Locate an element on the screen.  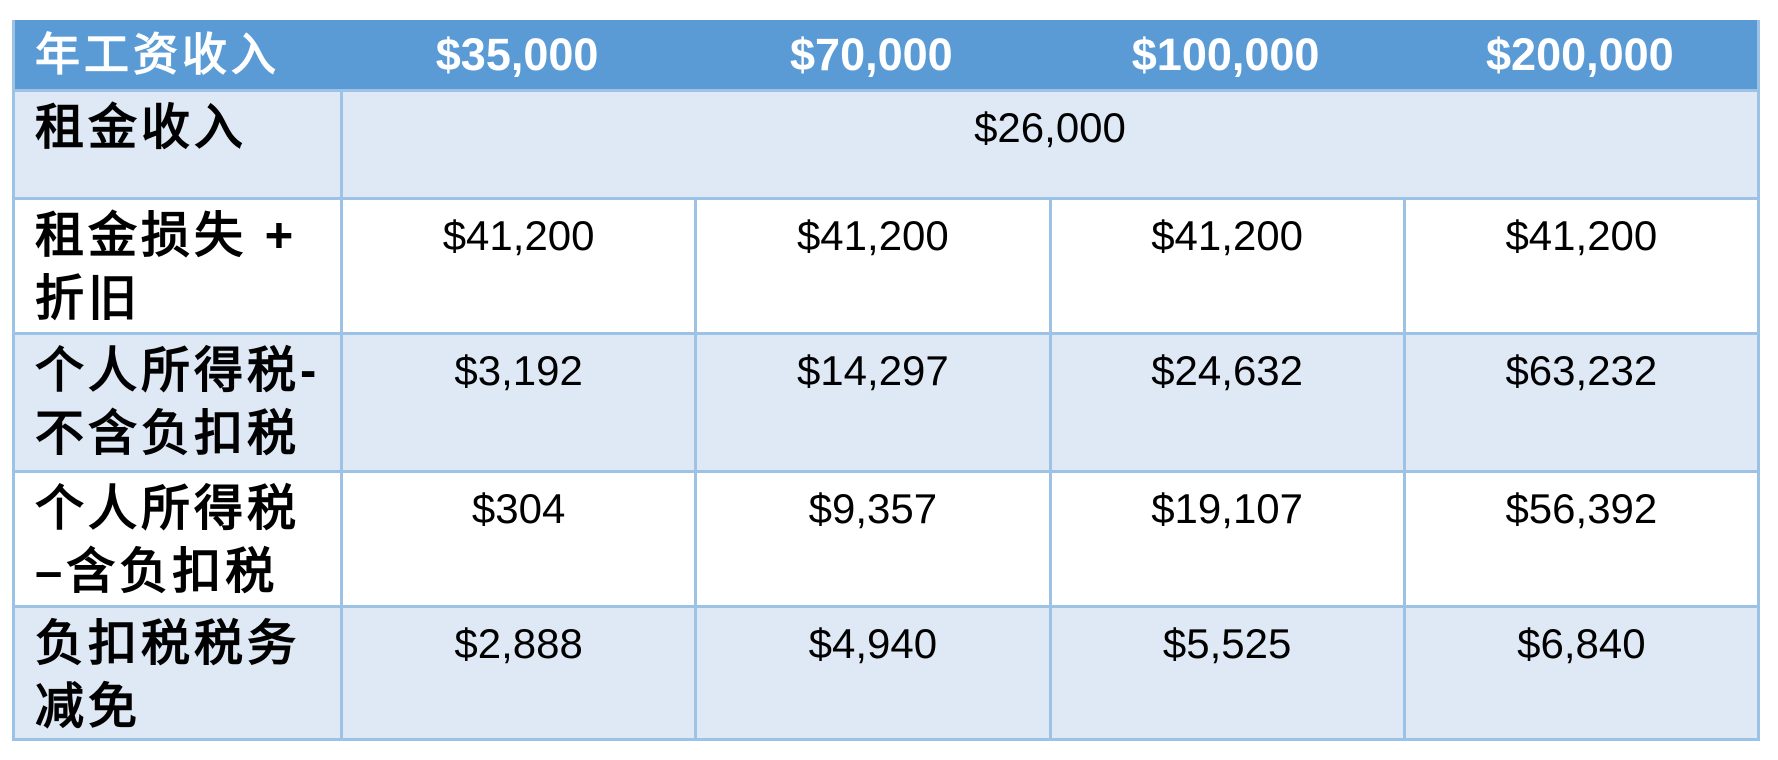
header-cell-200000: $200,000 is located at coordinates (1580, 54).